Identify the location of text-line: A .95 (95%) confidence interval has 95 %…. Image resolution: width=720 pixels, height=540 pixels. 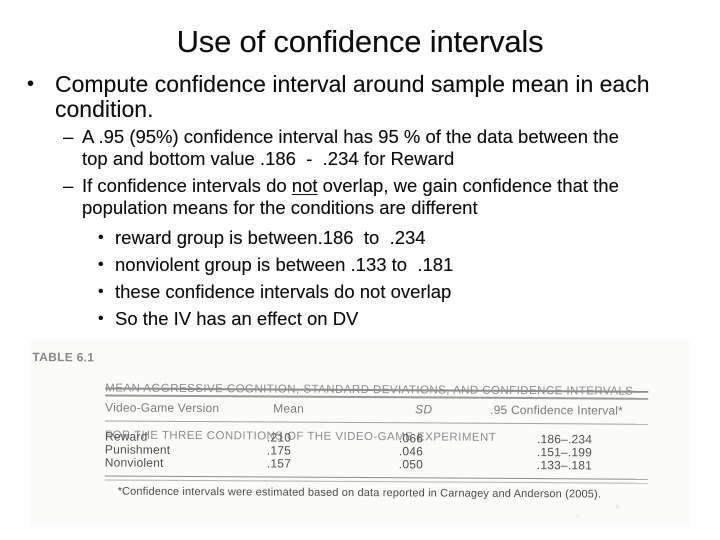
(350, 136).